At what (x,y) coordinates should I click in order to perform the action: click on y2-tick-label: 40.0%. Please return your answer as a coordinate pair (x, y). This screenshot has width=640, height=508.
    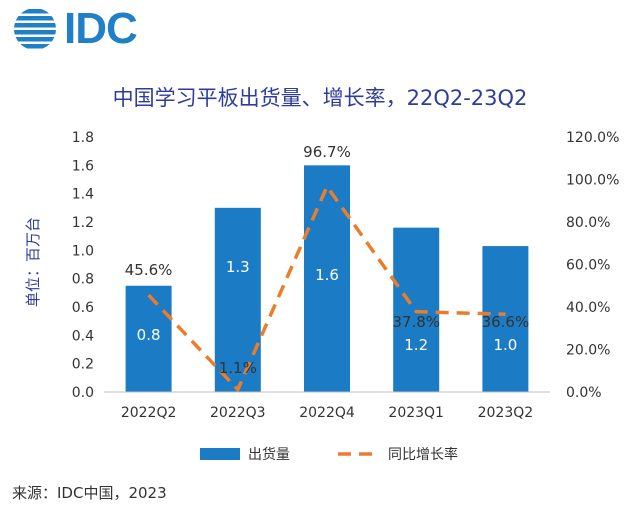
    Looking at the image, I should click on (588, 308).